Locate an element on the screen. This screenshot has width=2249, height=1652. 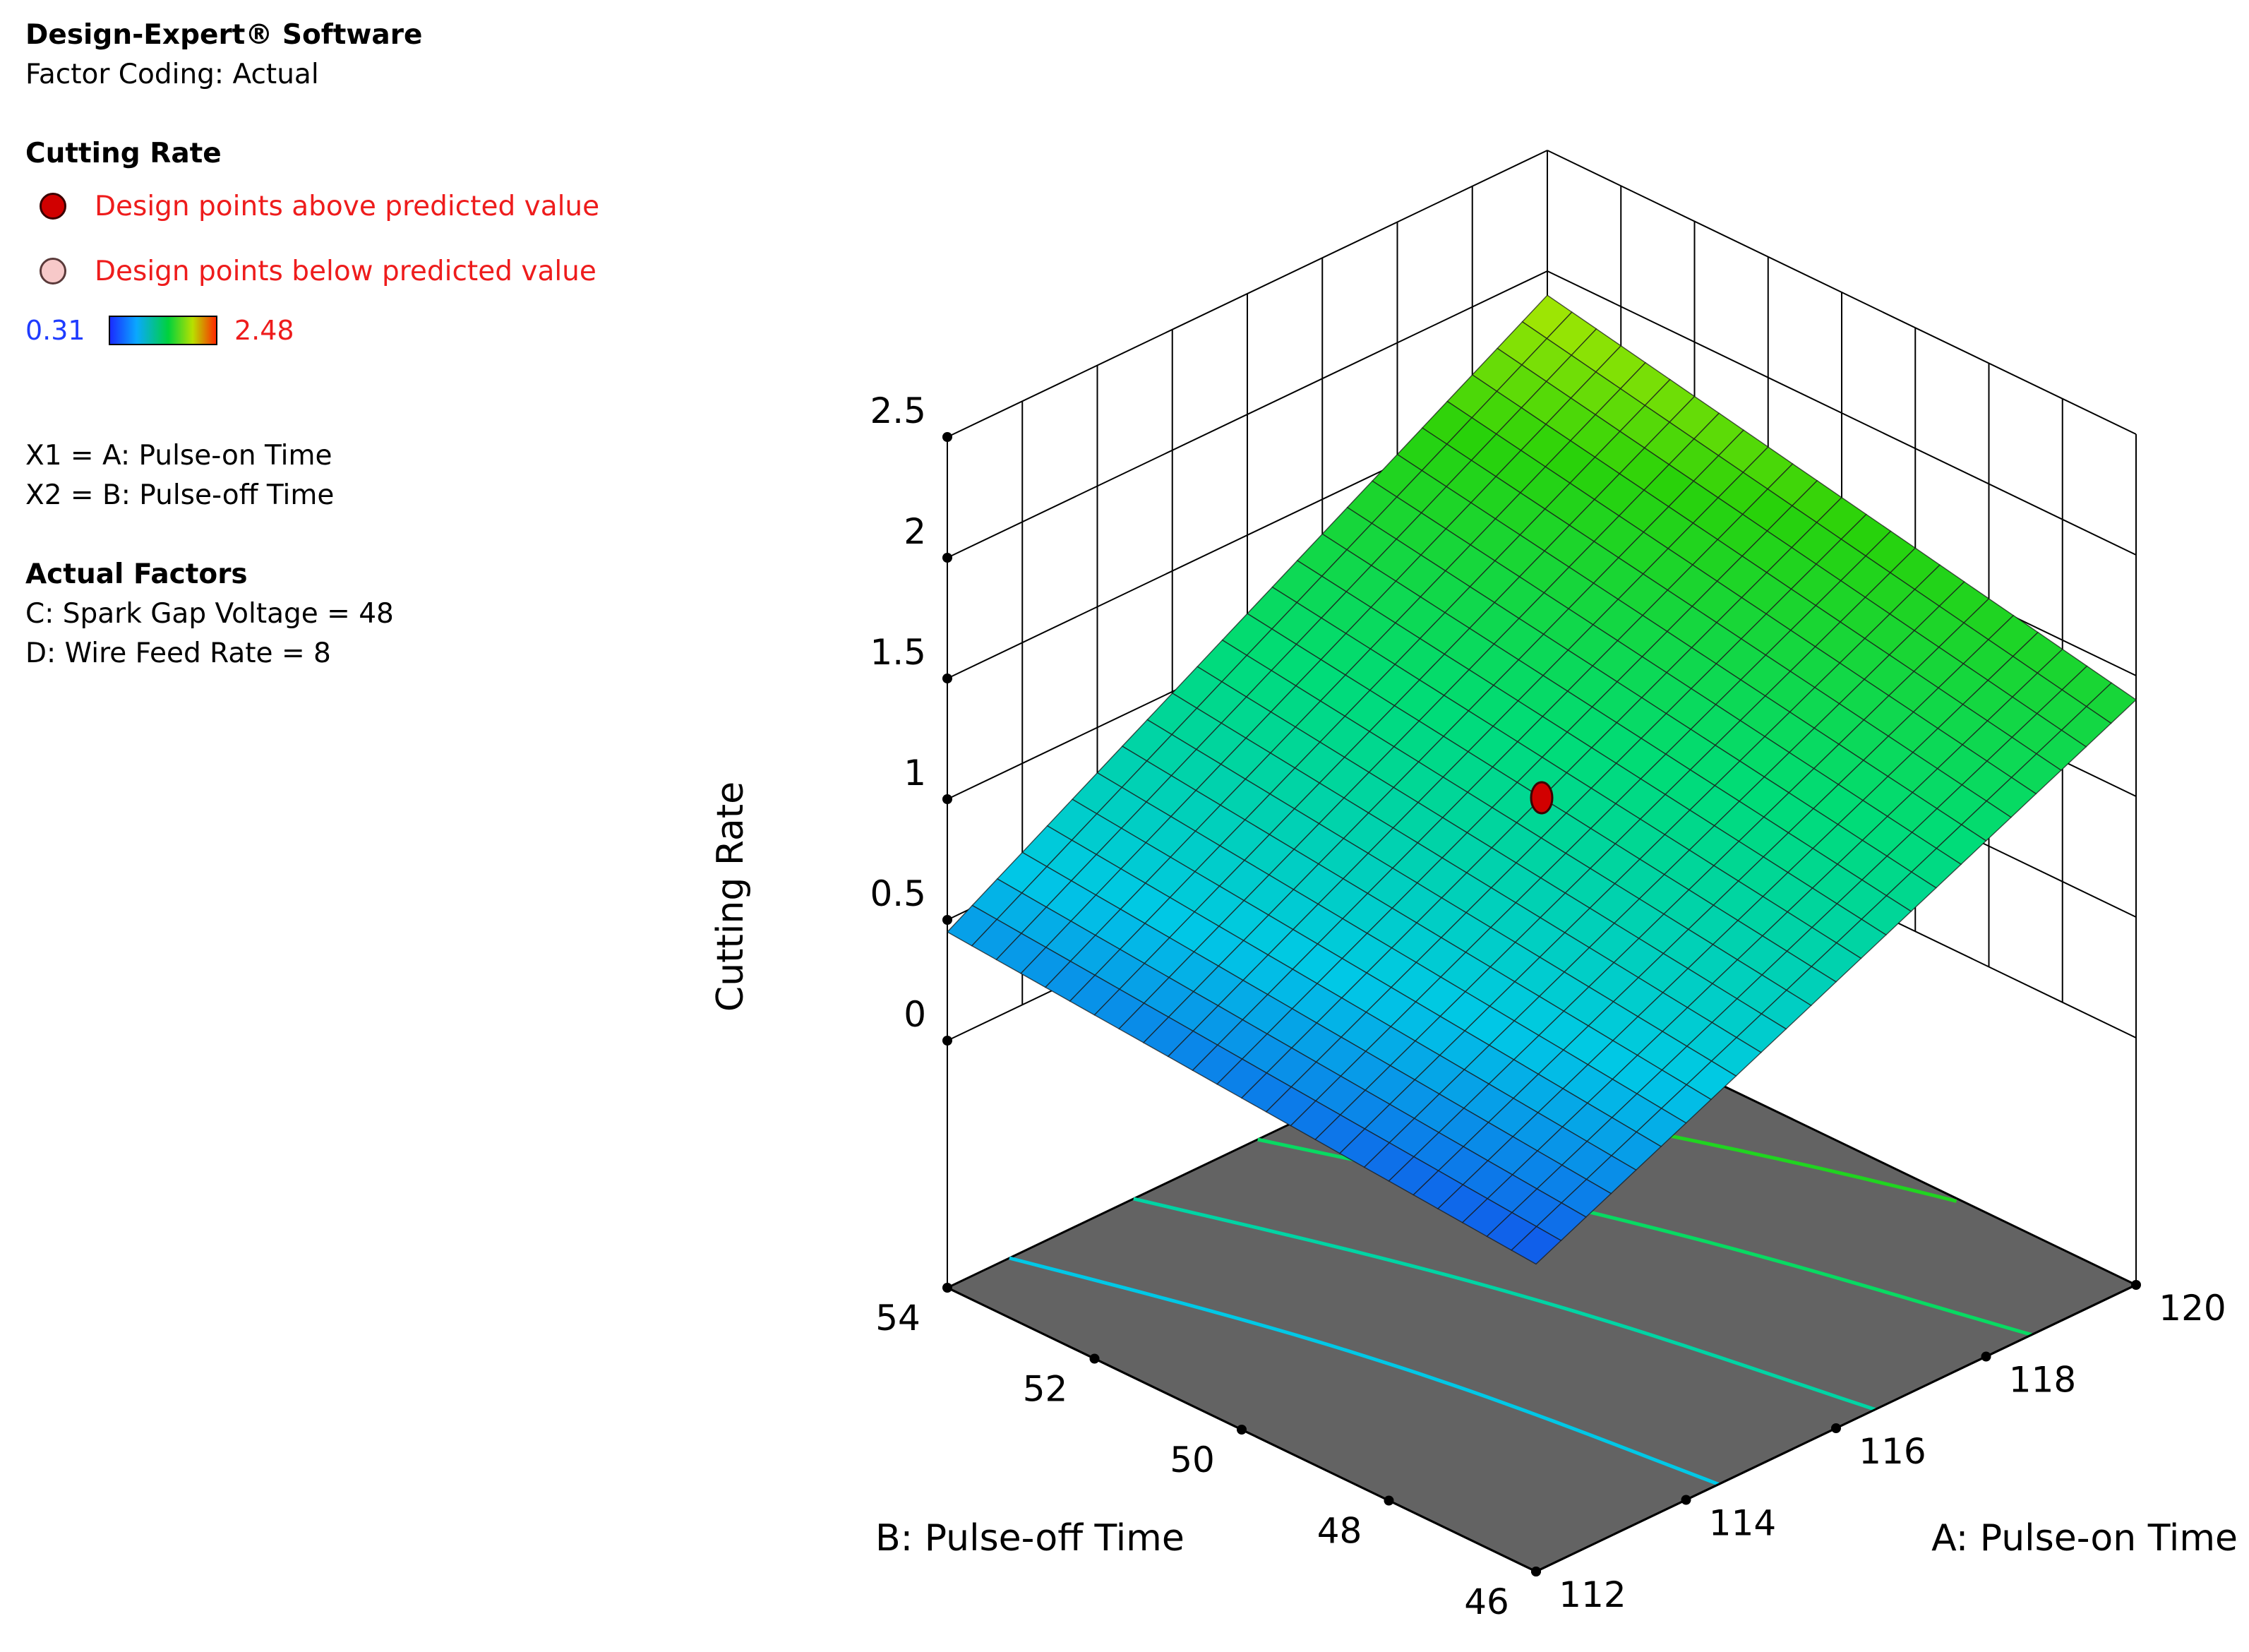
software-title: Design-Expert® Software is located at coordinates (224, 35).